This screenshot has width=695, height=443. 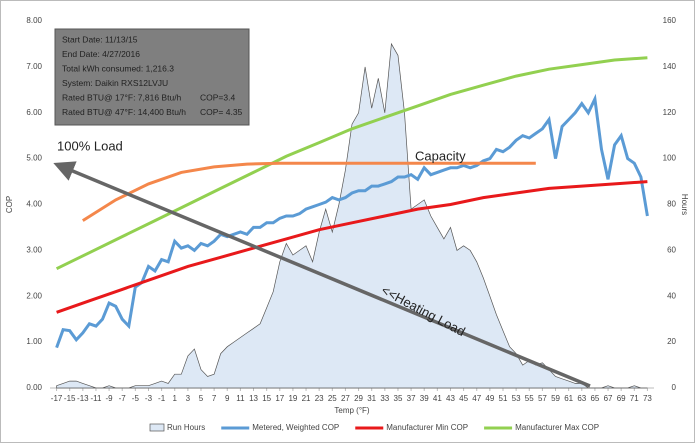 I want to click on x-tick-label: 9, so click(x=227, y=398).